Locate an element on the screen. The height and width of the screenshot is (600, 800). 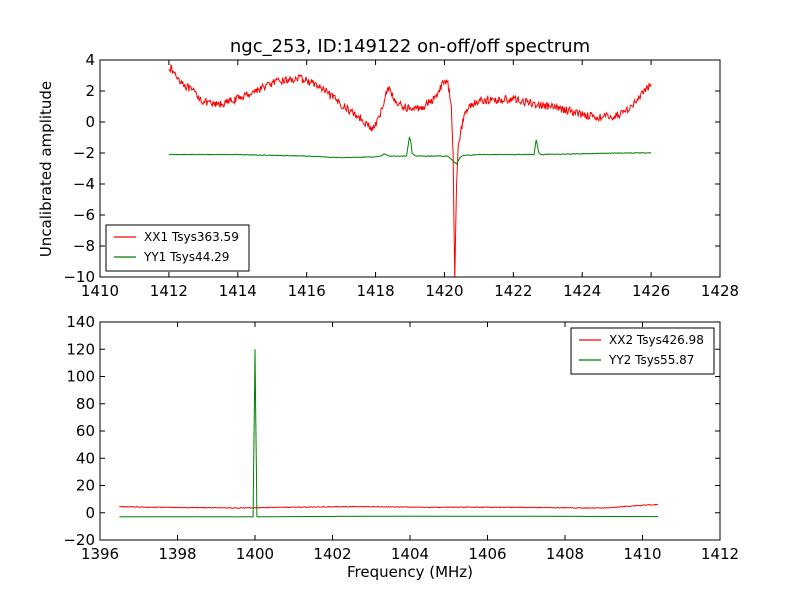
y-tick-label: 100 is located at coordinates (80, 377).